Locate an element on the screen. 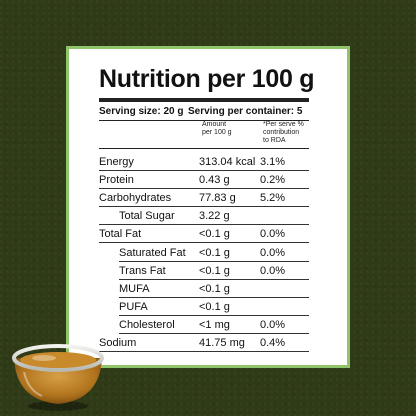  nutrient-amount: 77.83 g is located at coordinates (217, 198).